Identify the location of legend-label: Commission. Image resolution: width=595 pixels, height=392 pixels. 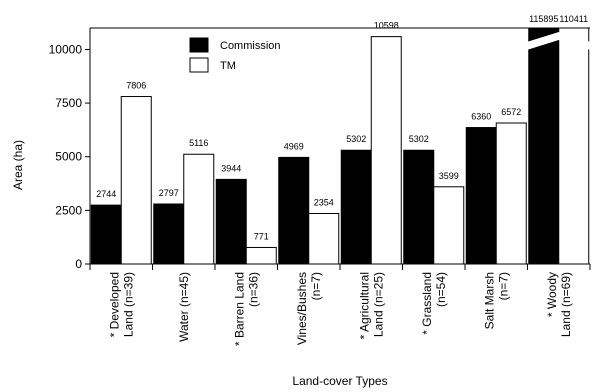
(250, 46).